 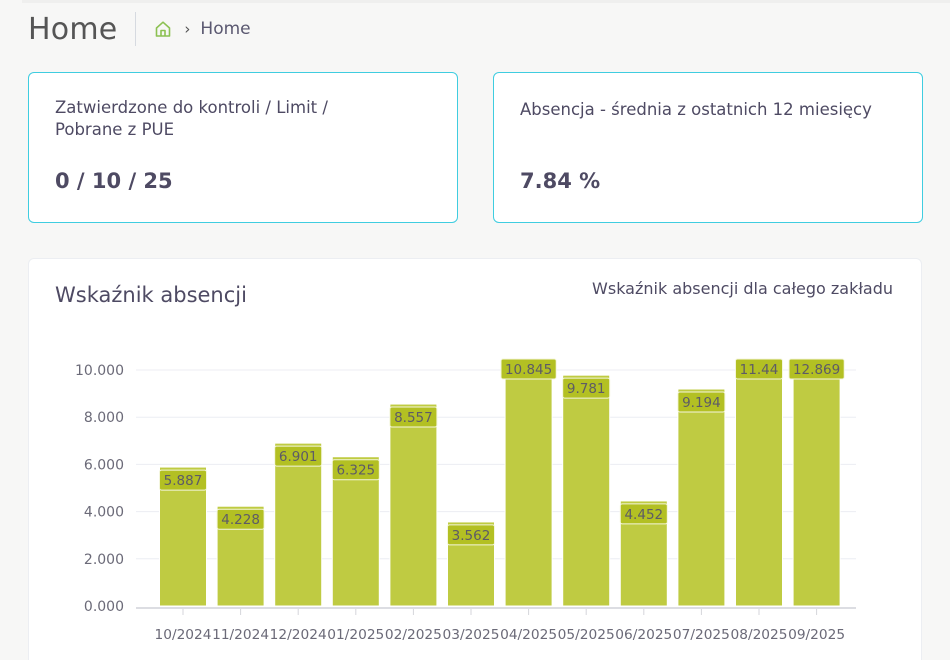 What do you see at coordinates (240, 635) in the screenshot?
I see `x-tick-label: 11/2024` at bounding box center [240, 635].